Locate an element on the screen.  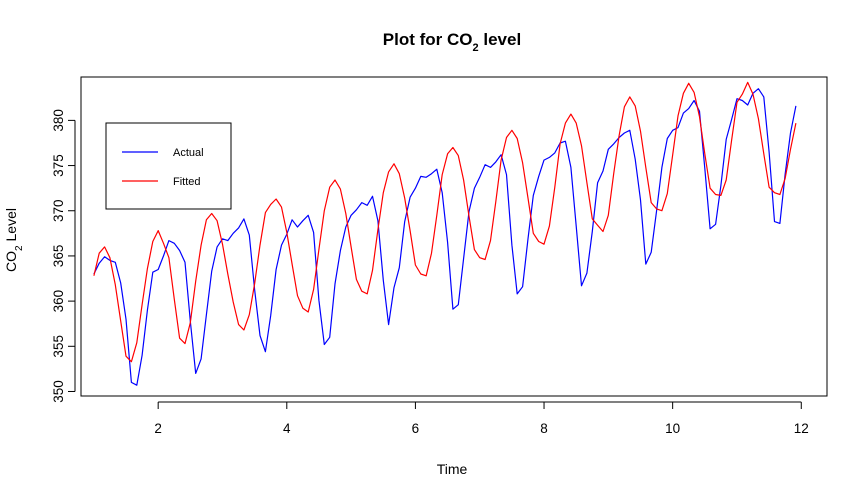
x-axis-label: Time is located at coordinates (452, 469).